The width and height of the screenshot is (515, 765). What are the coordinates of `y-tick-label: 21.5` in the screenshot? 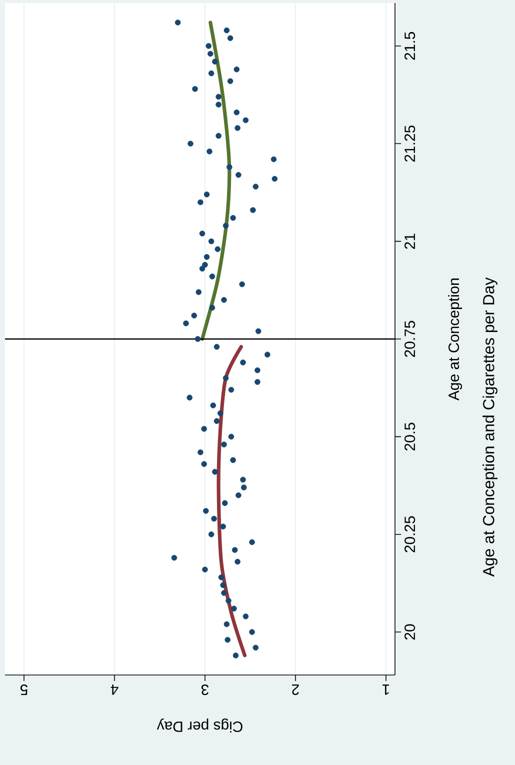 It's located at (410, 46).